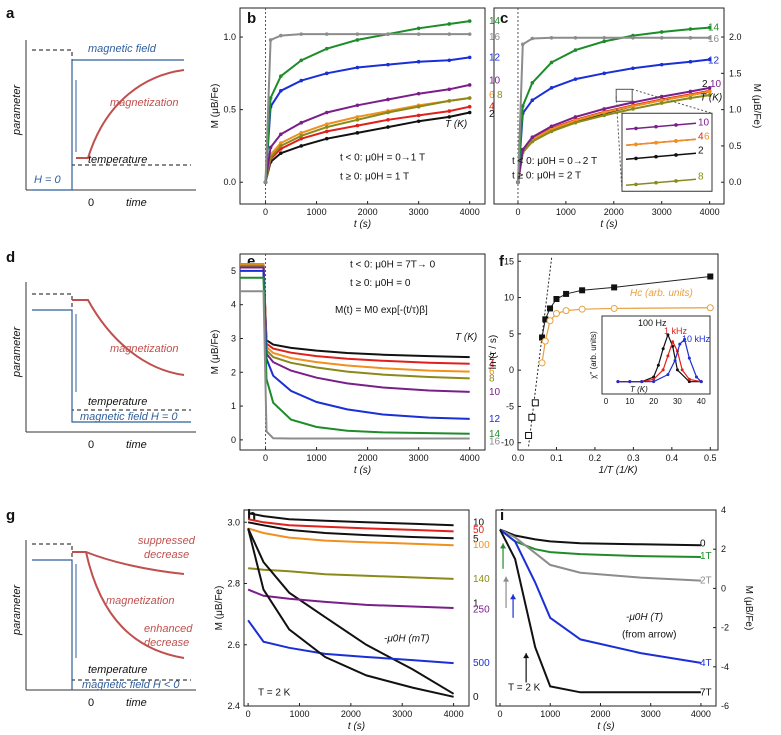 The height and width of the screenshot is (735, 781). Describe the element at coordinates (524, 687) in the screenshot. I see `annotation-temperature: T = 2 K` at that location.